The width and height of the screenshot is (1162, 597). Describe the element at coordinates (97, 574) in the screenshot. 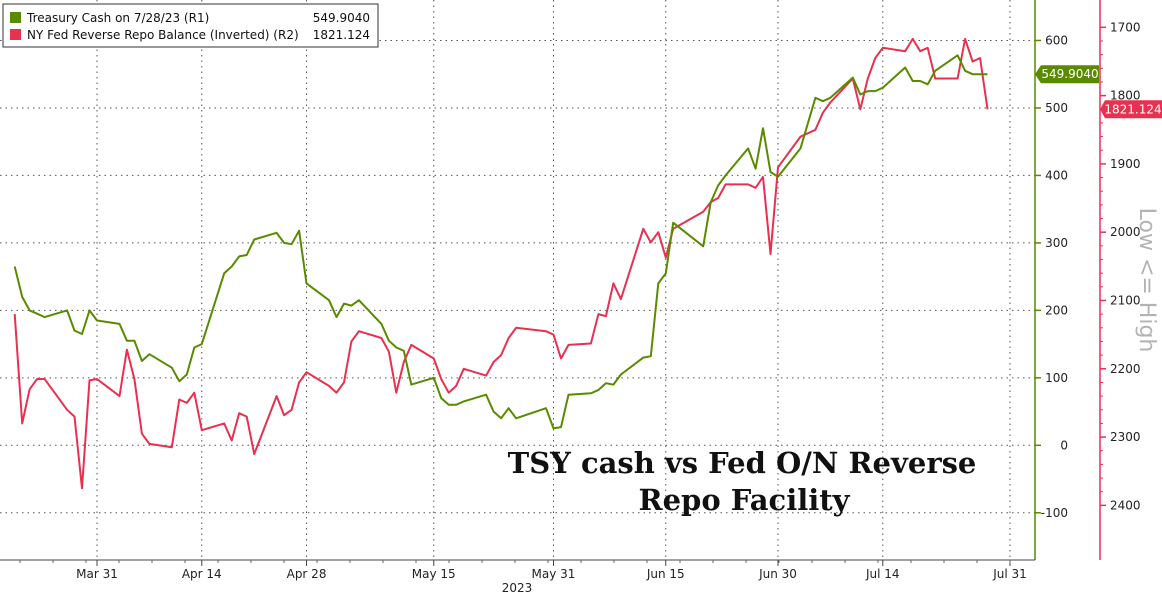

I see `x-tick-label: Mar 31` at that location.